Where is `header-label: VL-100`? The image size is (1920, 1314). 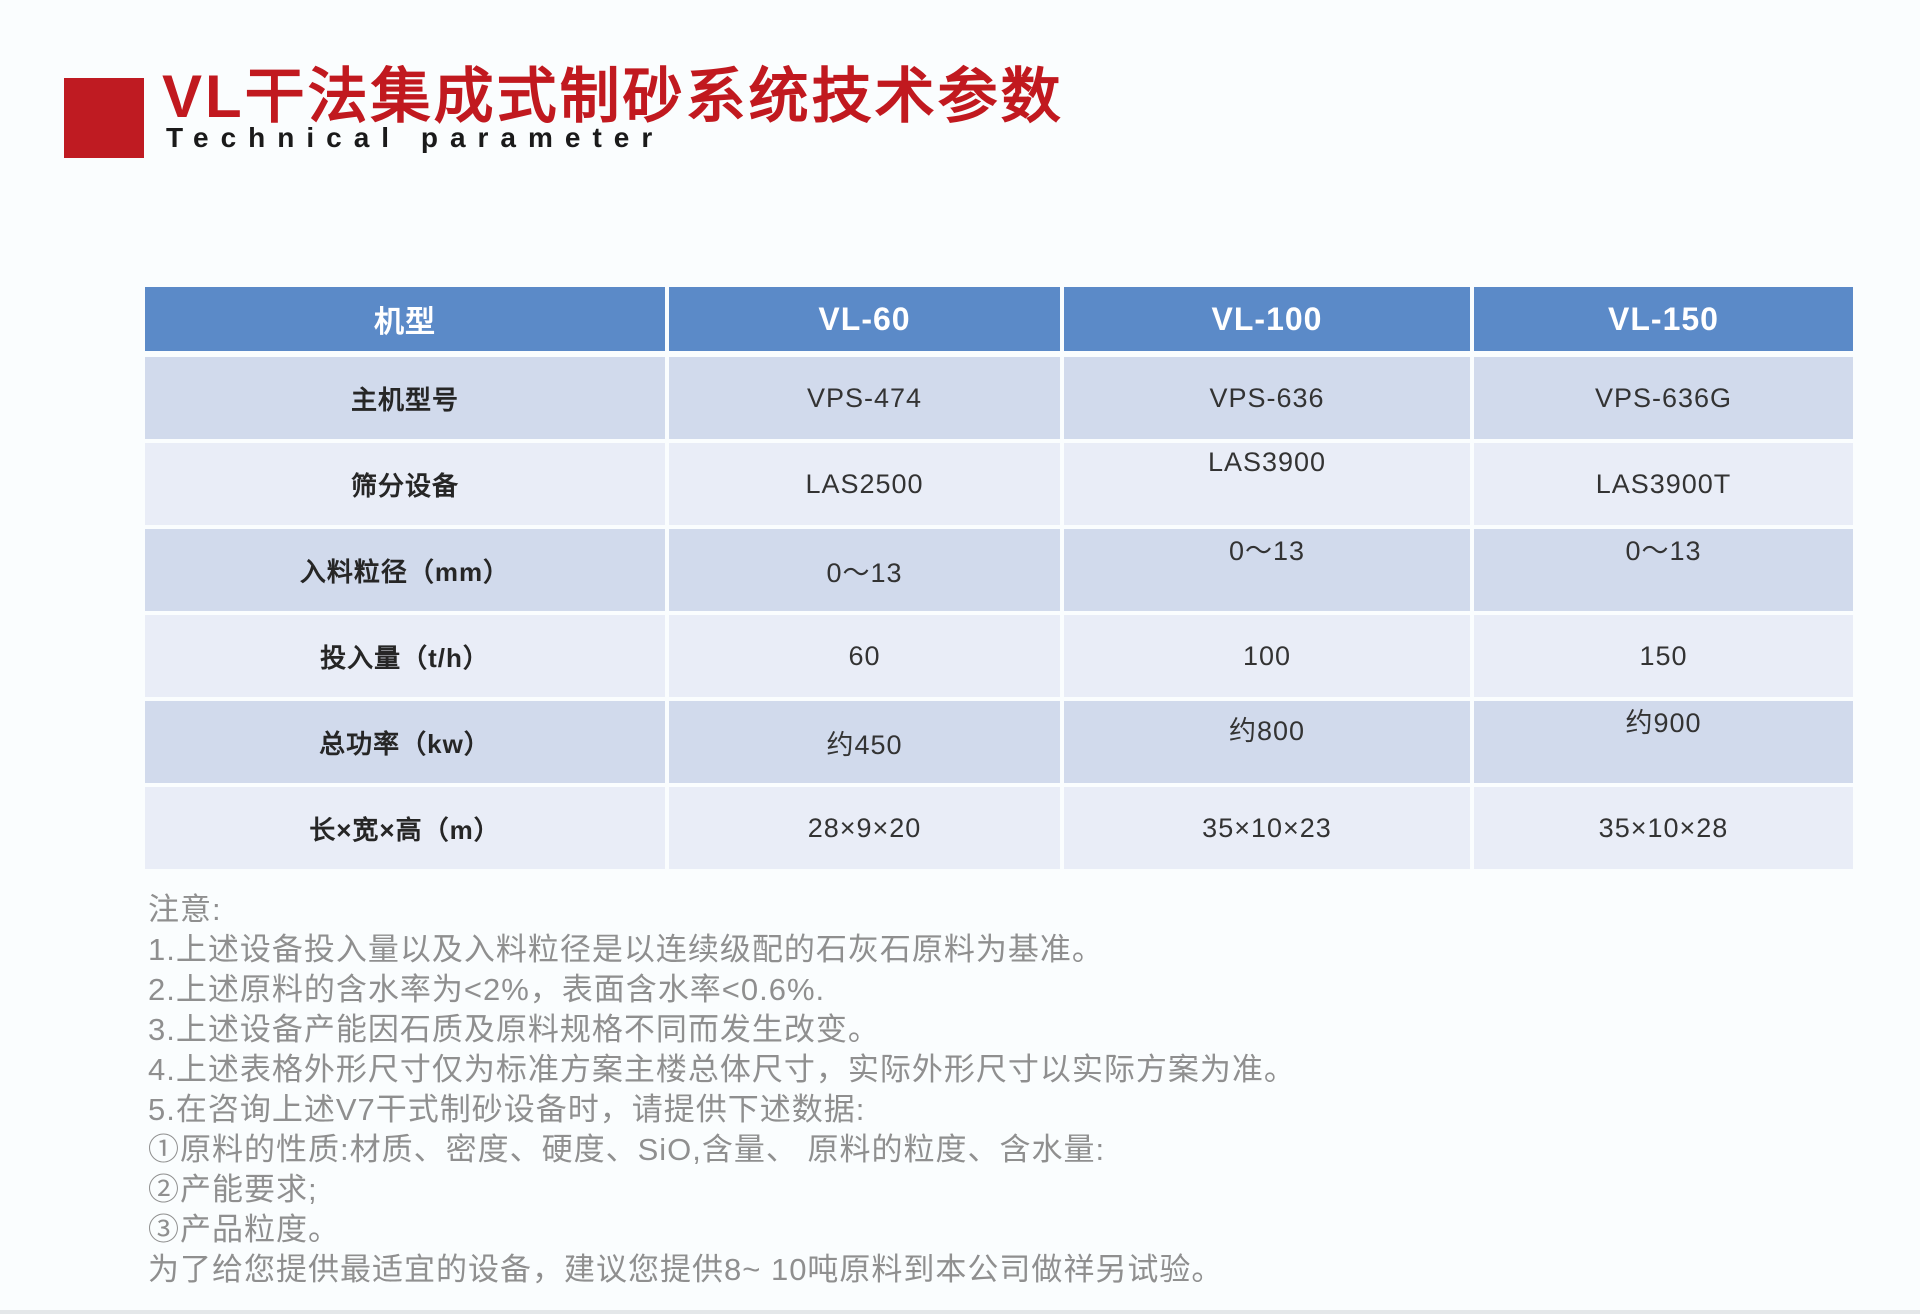 header-label: VL-100 is located at coordinates (1267, 318).